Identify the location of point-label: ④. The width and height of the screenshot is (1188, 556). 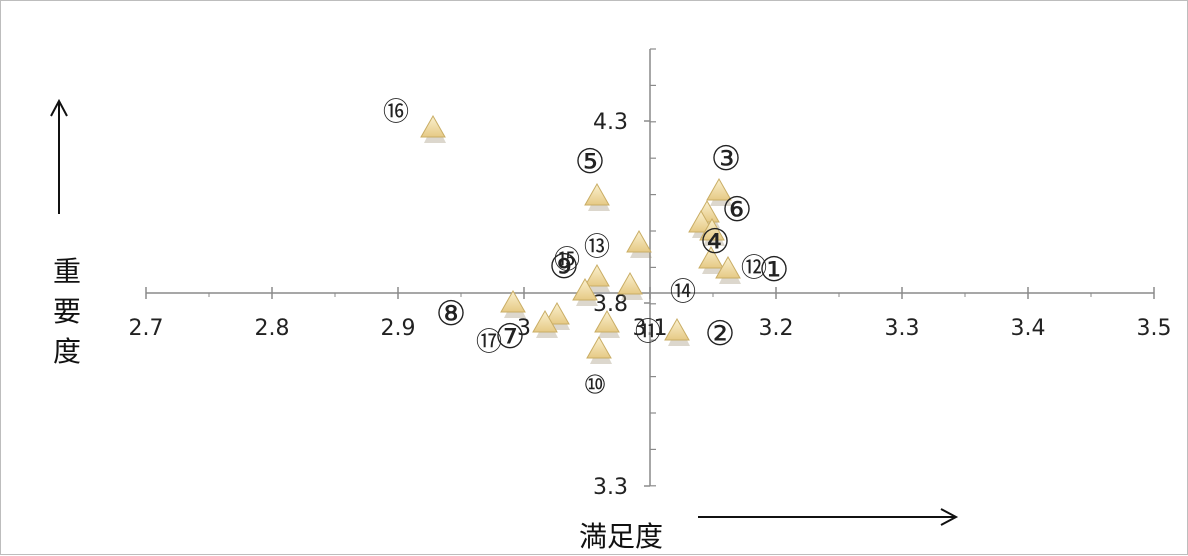
(715, 242).